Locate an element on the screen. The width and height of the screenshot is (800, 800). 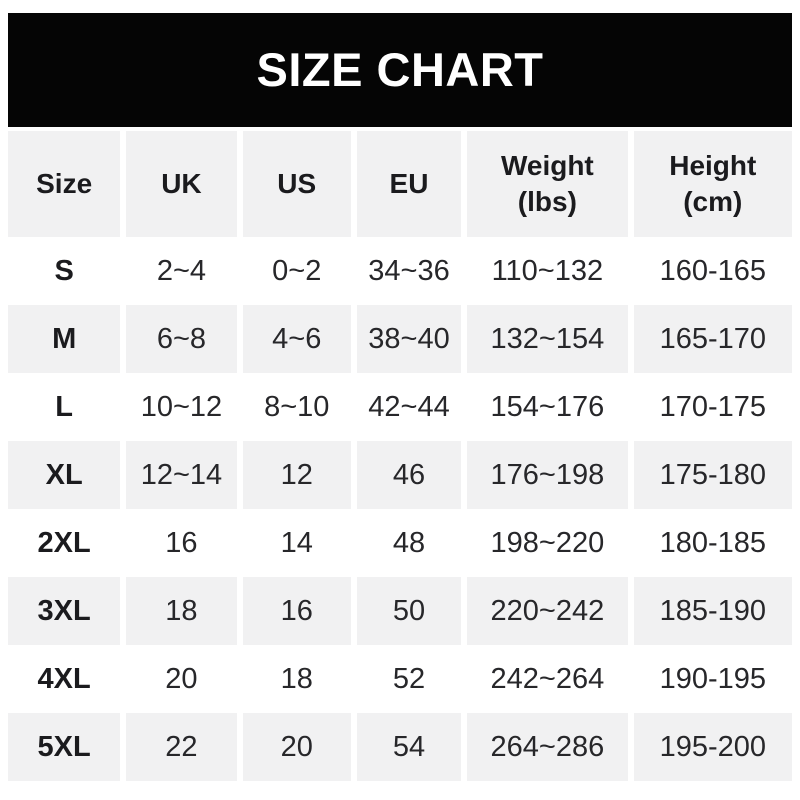
us-cell: 14 is located at coordinates (296, 542).